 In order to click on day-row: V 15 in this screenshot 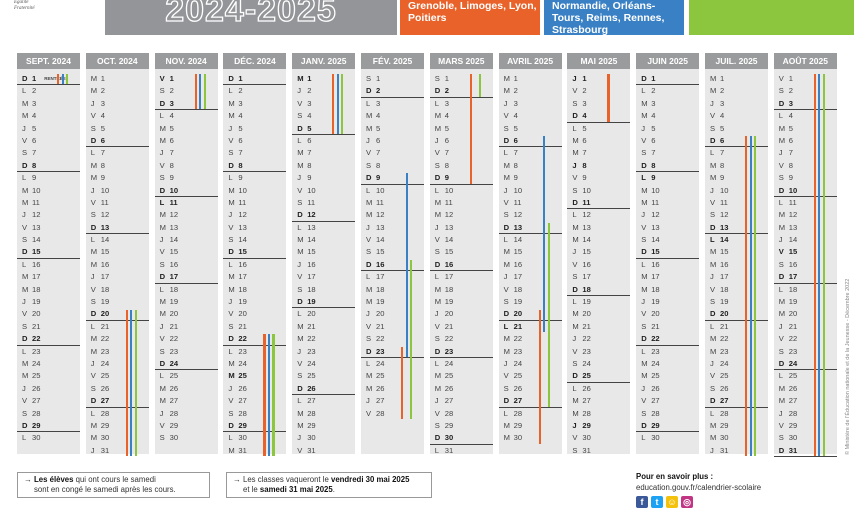, I will do `click(805, 252)`.